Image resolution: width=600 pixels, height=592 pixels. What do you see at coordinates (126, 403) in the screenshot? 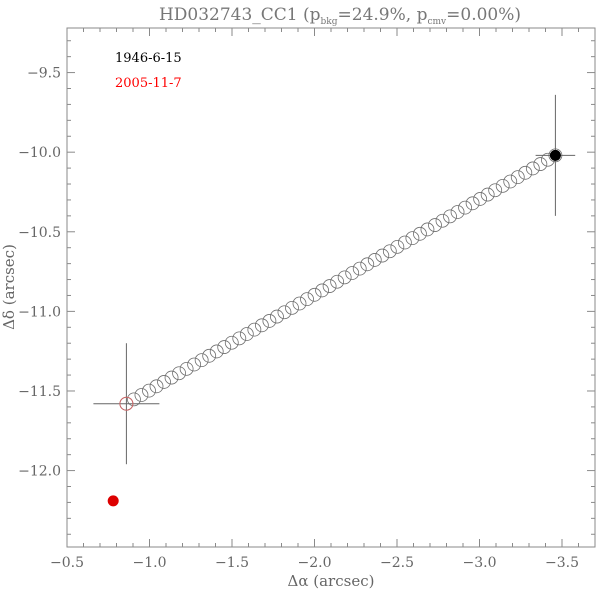
I see `epoch-2005-predicted-marker` at bounding box center [126, 403].